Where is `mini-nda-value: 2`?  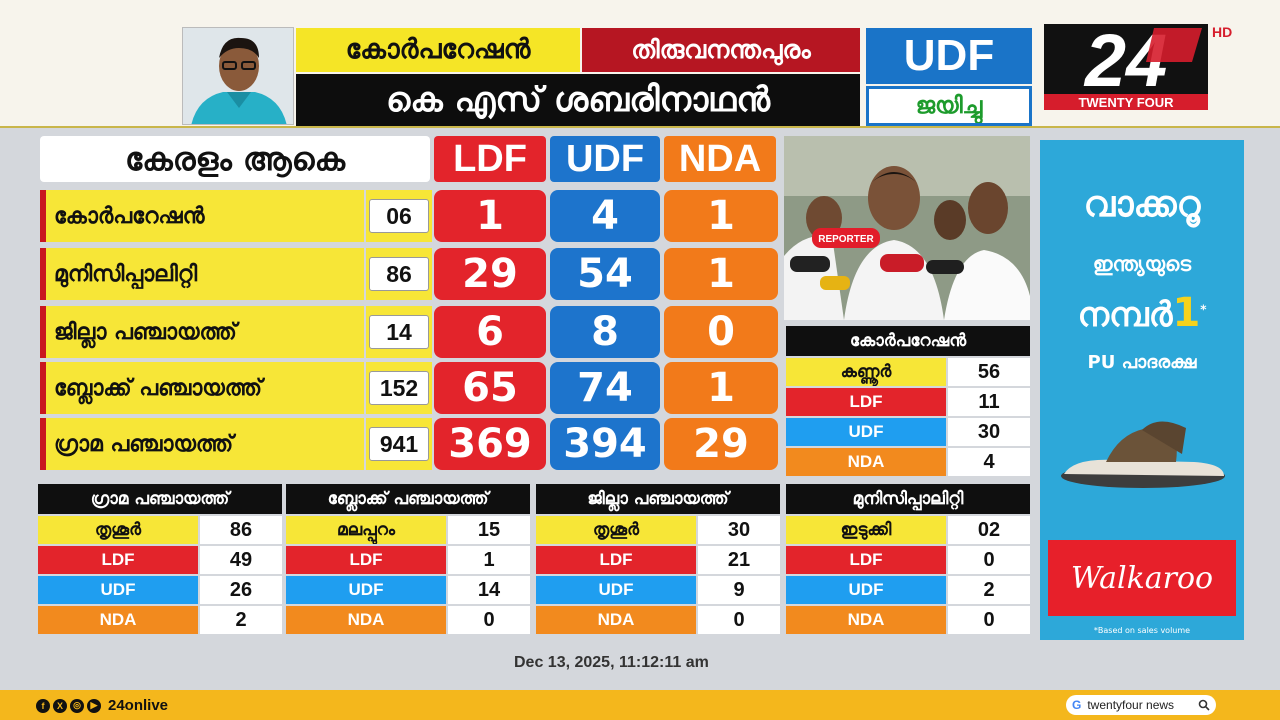
mini-nda-value: 2 is located at coordinates (241, 620).